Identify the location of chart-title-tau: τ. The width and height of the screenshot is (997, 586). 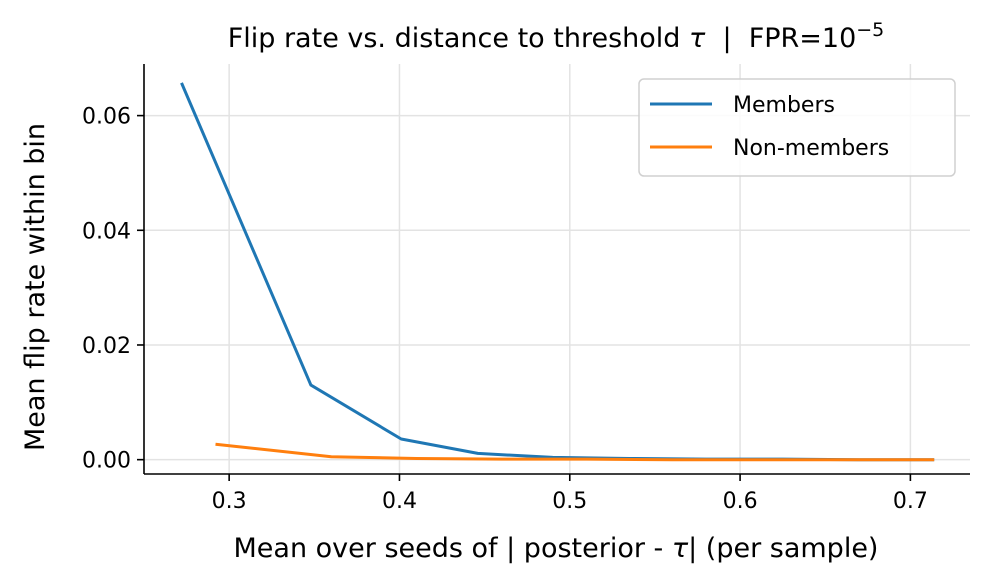
(697, 38).